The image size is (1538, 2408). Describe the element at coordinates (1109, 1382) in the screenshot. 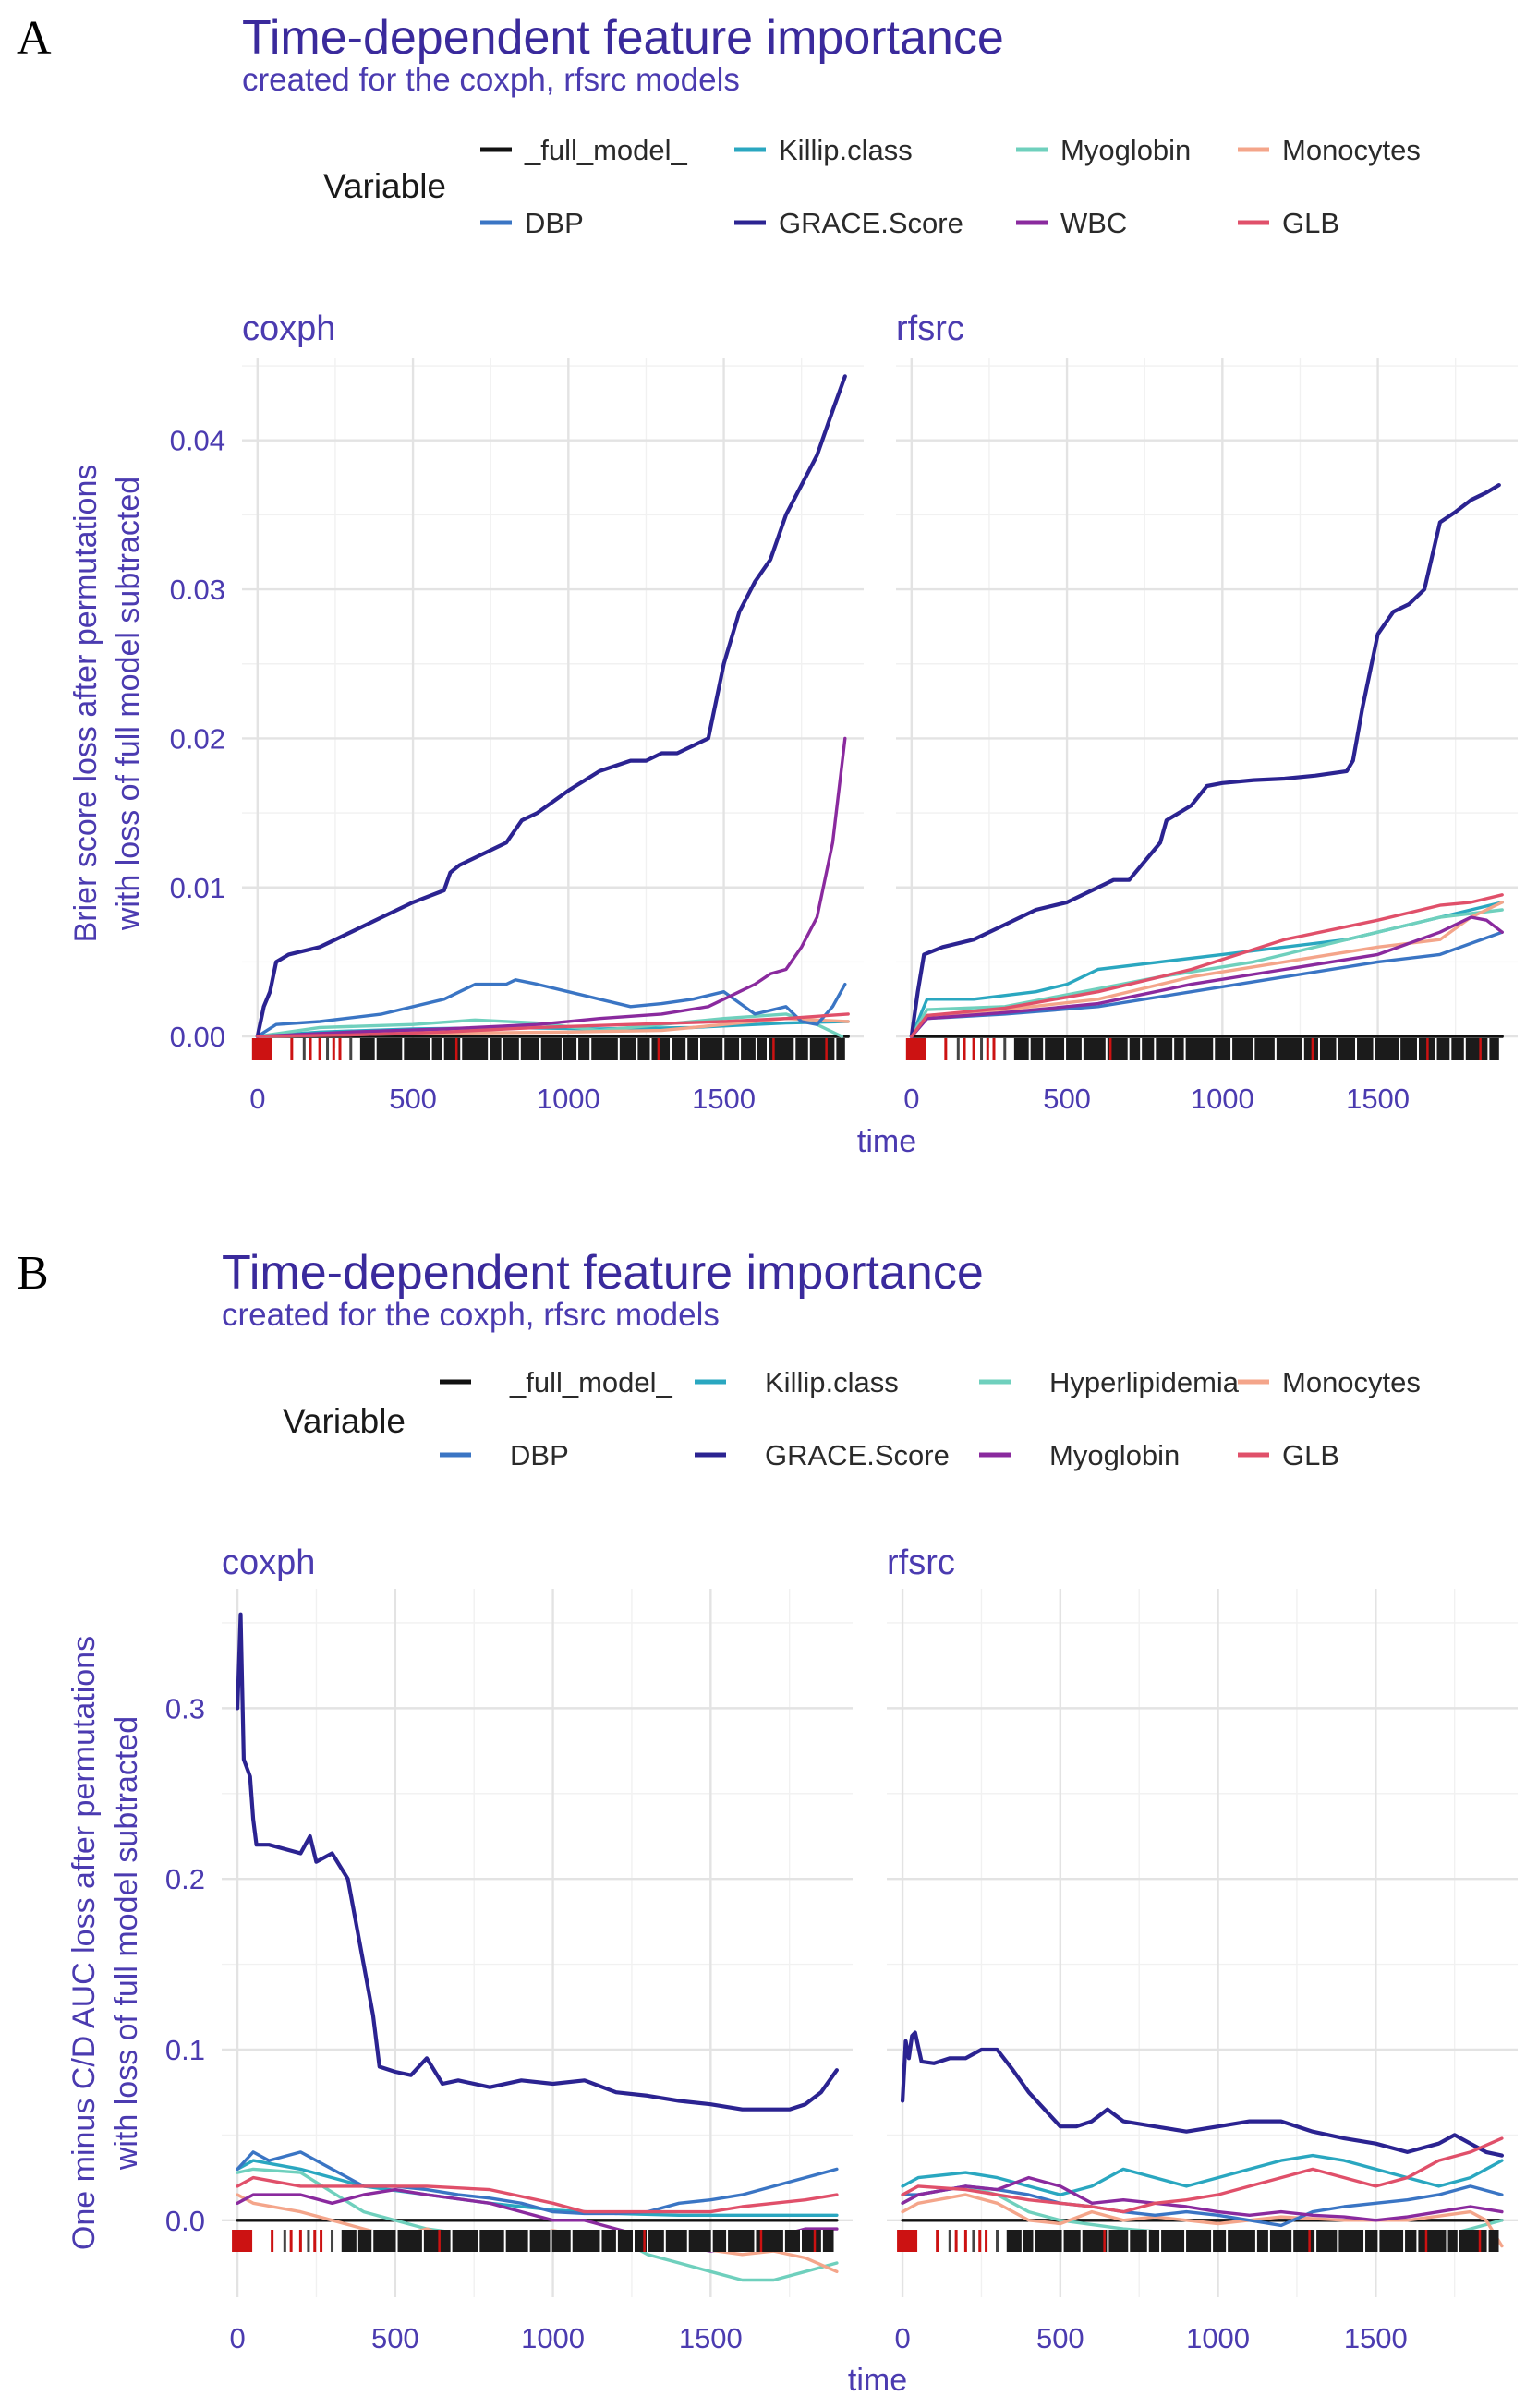

I see `legend-item: Hyperlipidemia` at that location.